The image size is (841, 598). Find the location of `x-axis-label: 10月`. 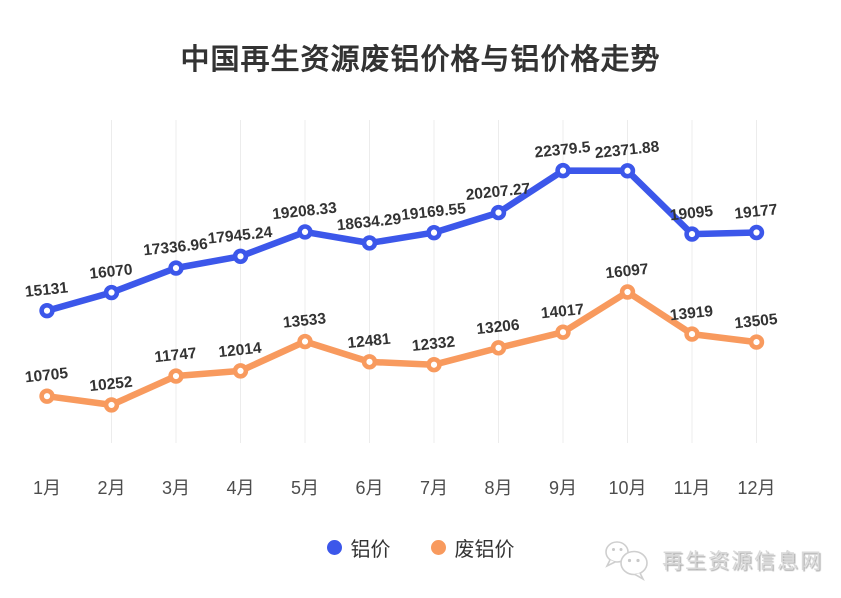

x-axis-label: 10月 is located at coordinates (627, 488).